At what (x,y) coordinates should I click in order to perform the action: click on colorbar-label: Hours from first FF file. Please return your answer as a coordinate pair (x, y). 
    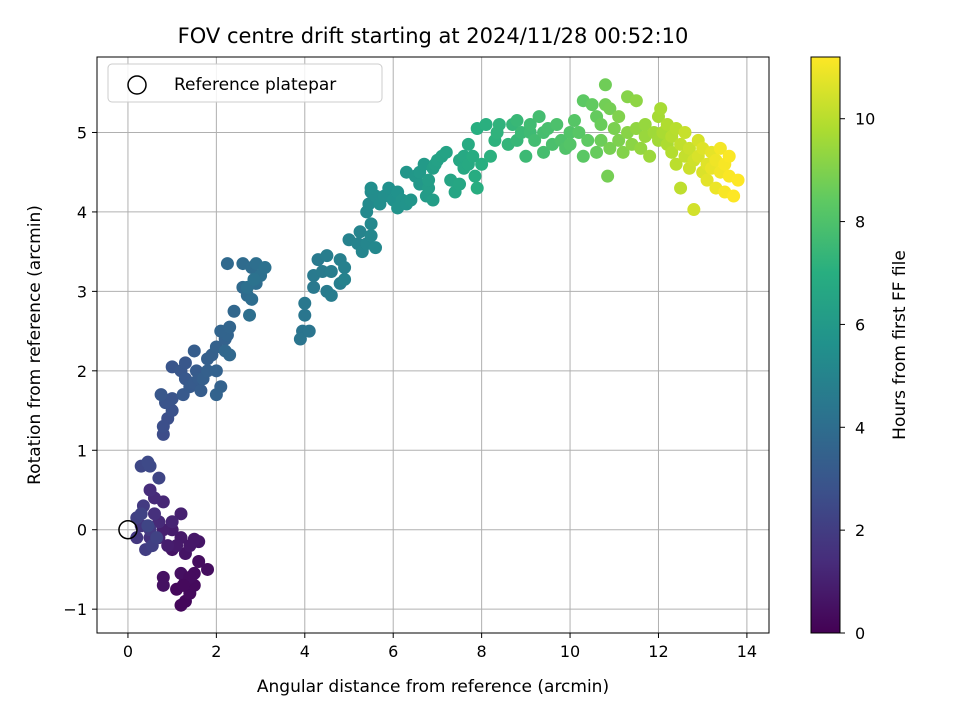
    Looking at the image, I should click on (900, 345).